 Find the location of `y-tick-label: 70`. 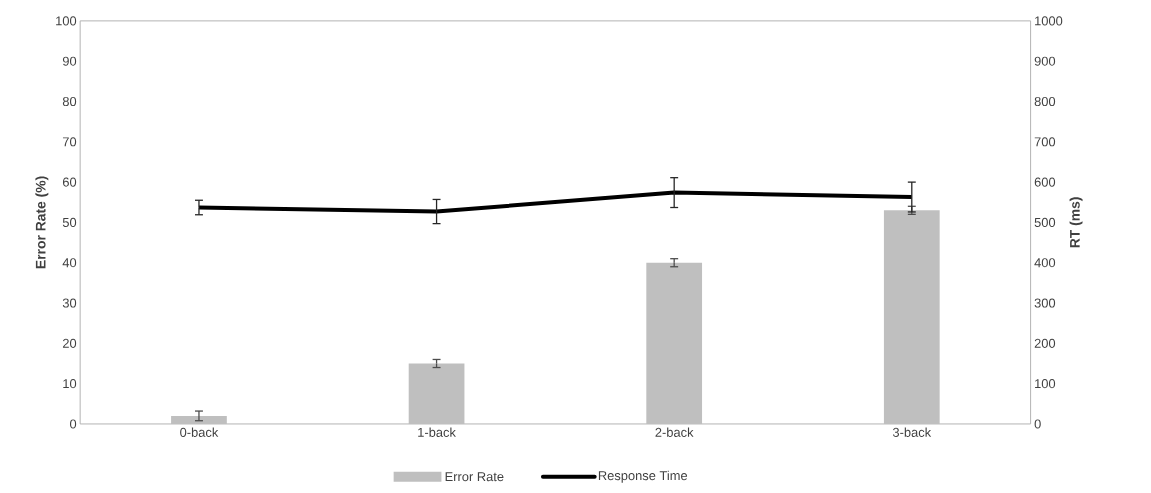

y-tick-label: 70 is located at coordinates (69, 142).